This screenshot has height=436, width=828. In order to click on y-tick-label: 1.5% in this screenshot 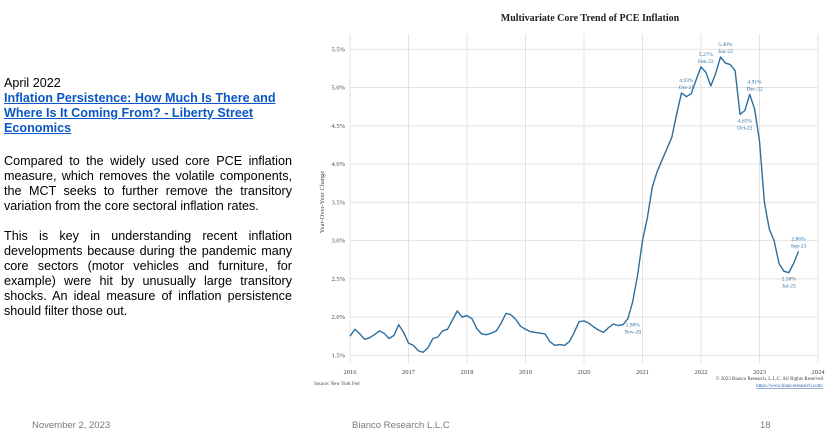, I will do `click(338, 355)`.